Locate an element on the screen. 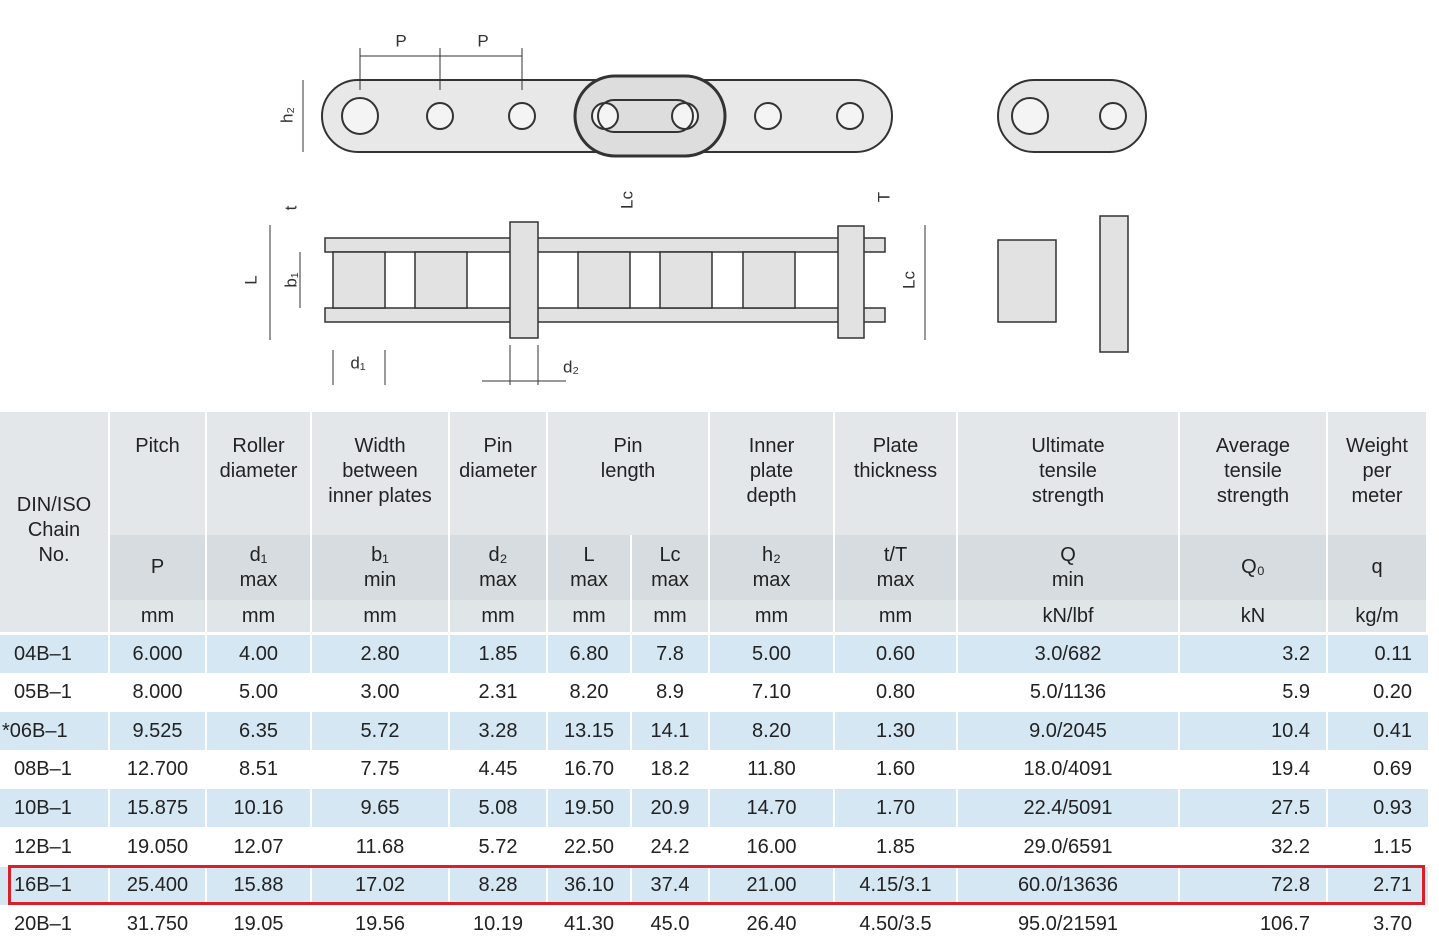  data-cell: 27.5 is located at coordinates (1253, 808).